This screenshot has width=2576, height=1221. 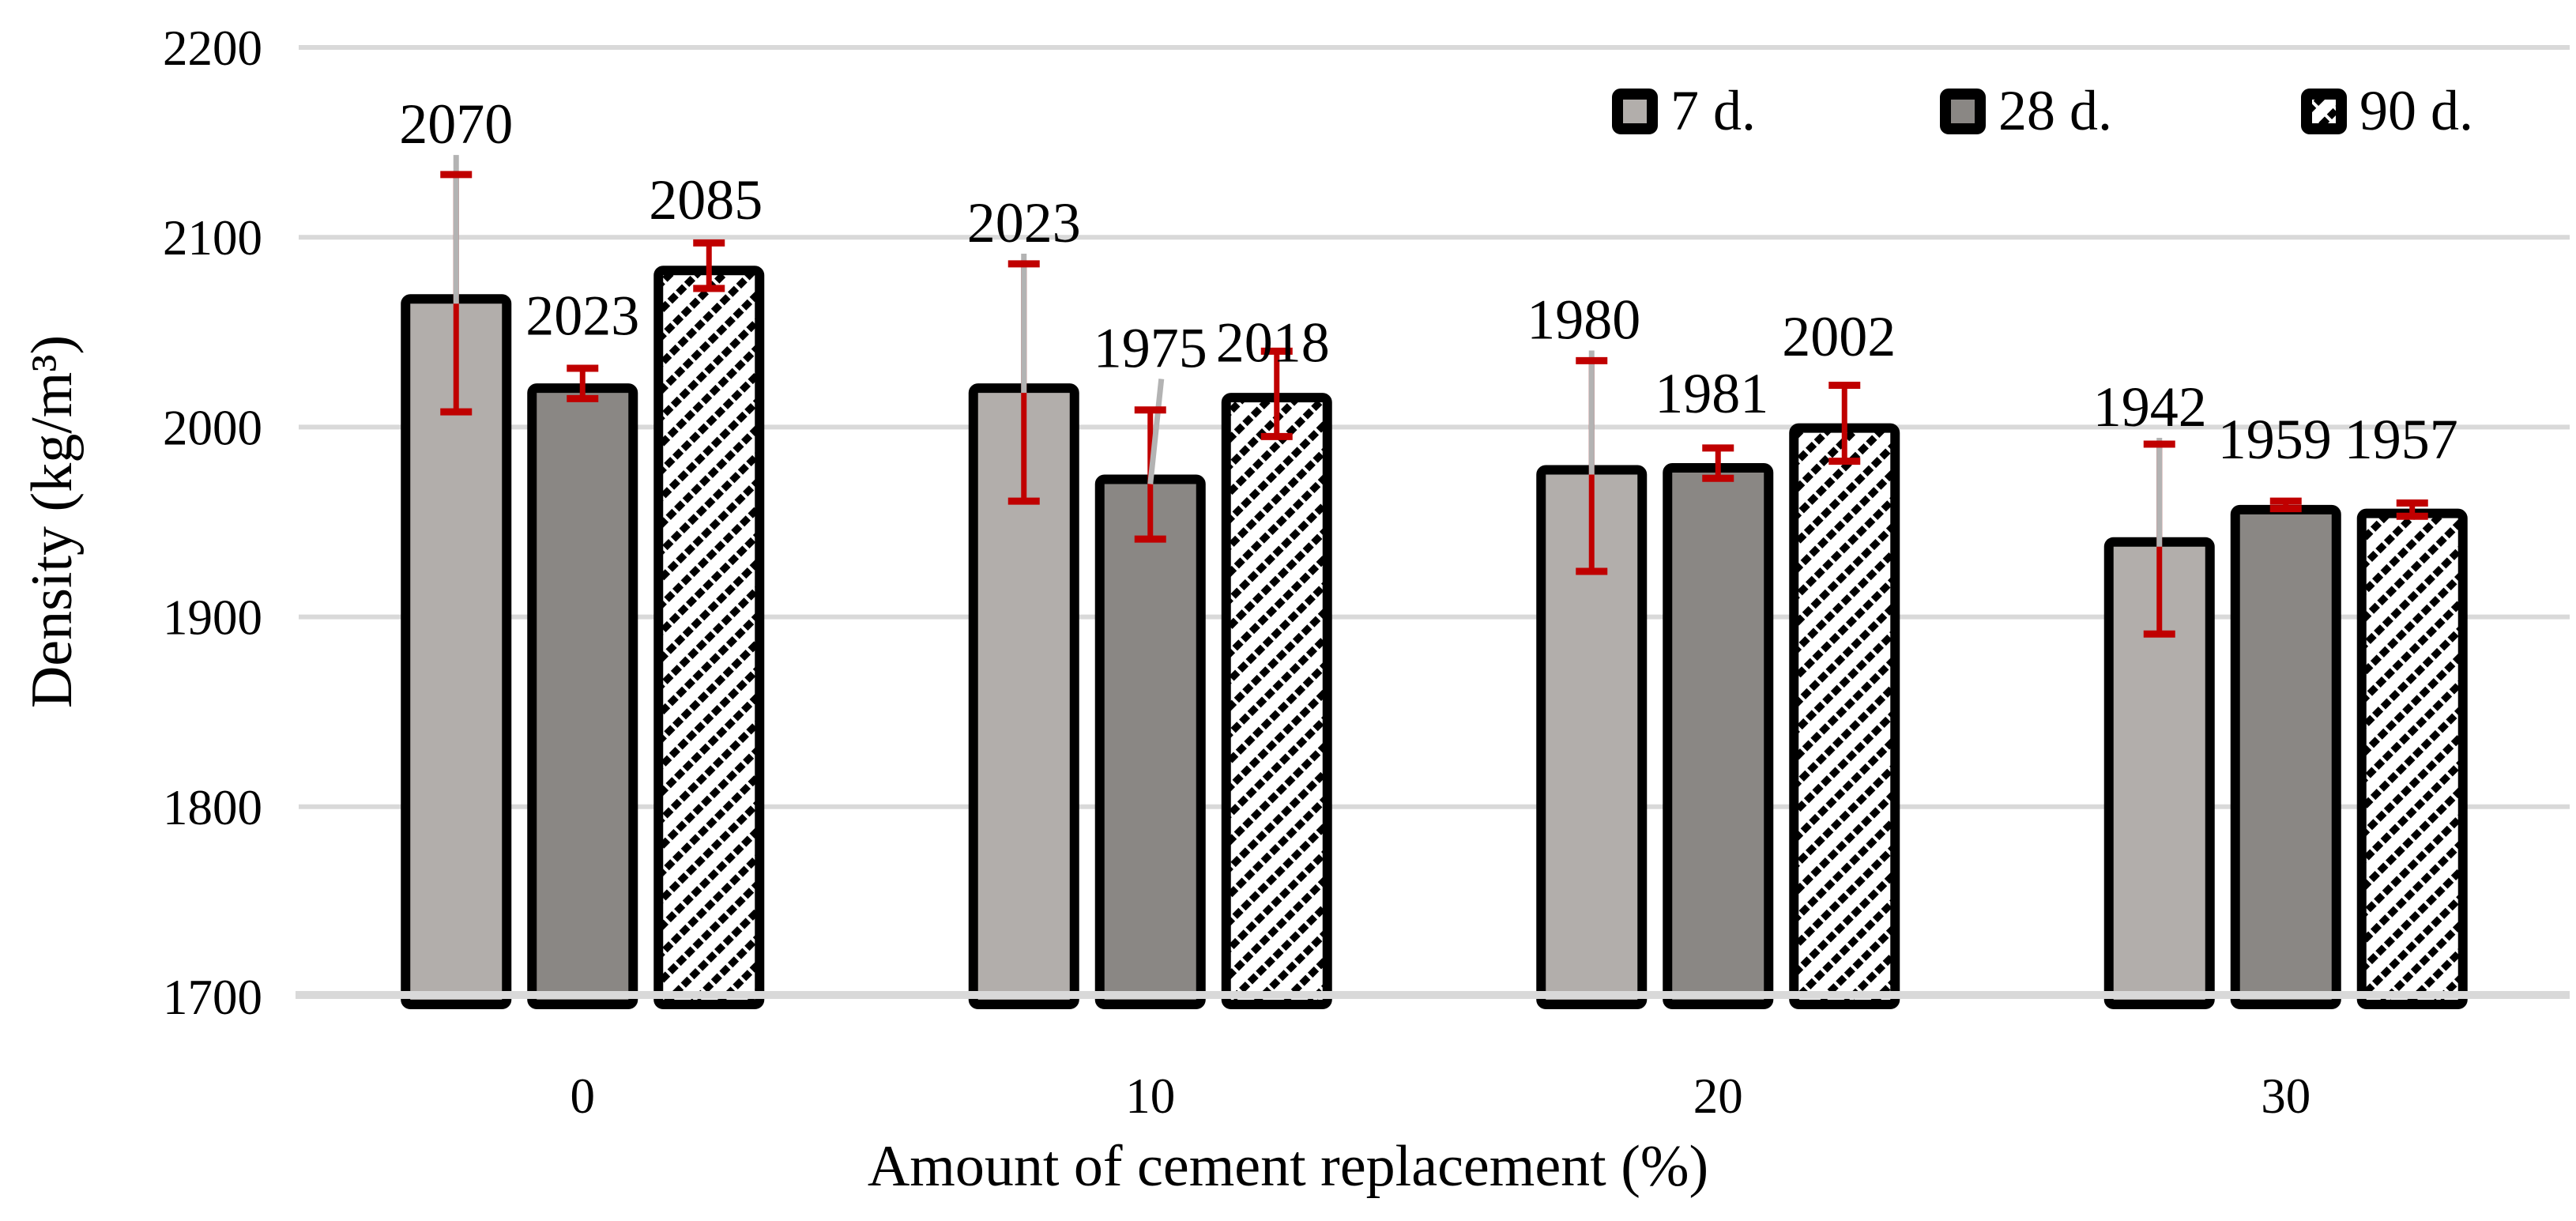 I want to click on y-axis-title: Density (kg/m³), so click(x=52, y=521).